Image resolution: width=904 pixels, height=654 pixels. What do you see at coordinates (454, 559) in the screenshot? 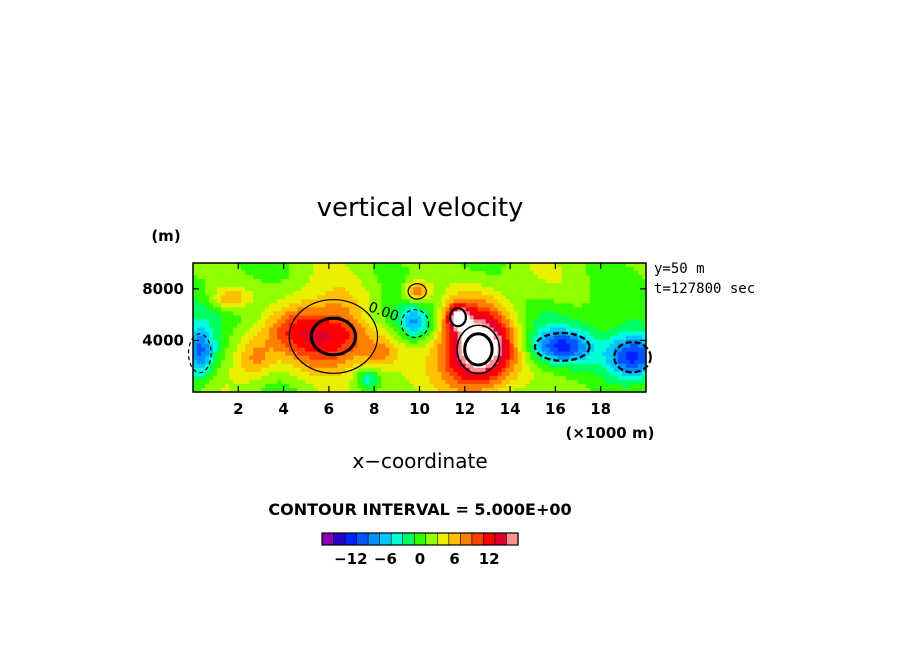
I see `colorbar-tick-label: 6` at bounding box center [454, 559].